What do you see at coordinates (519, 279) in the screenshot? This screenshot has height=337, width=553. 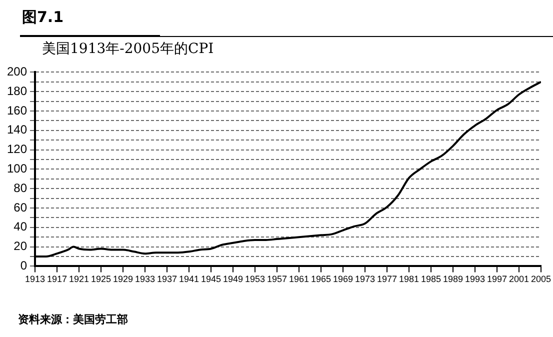 I see `x-tick-label: 2001` at bounding box center [519, 279].